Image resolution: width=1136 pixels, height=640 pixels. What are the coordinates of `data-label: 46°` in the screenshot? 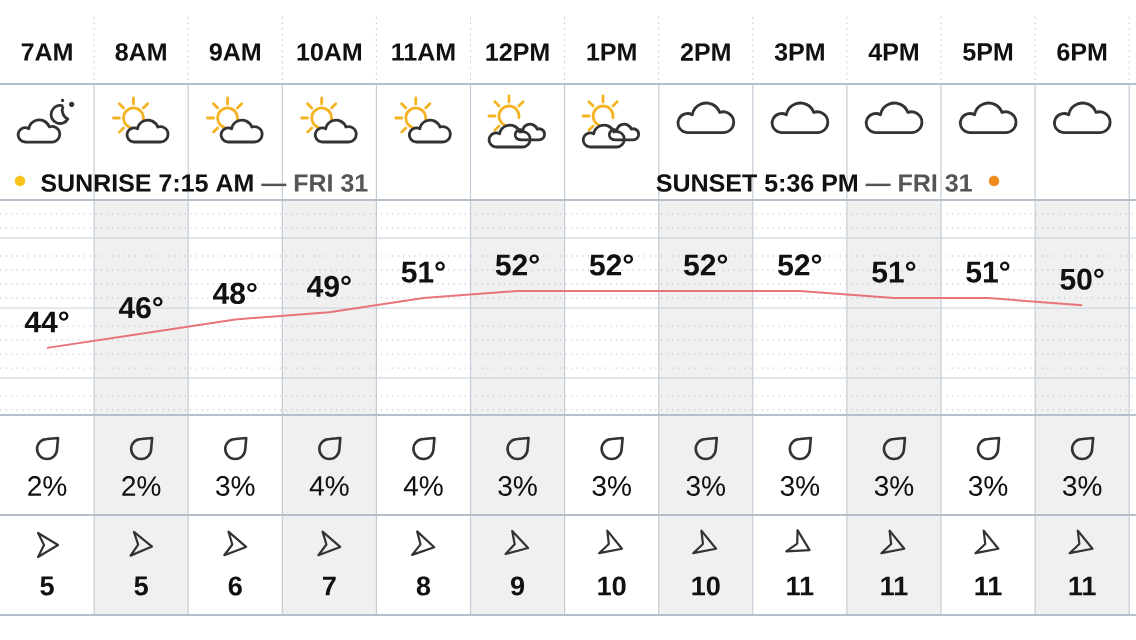 It's located at (140, 308).